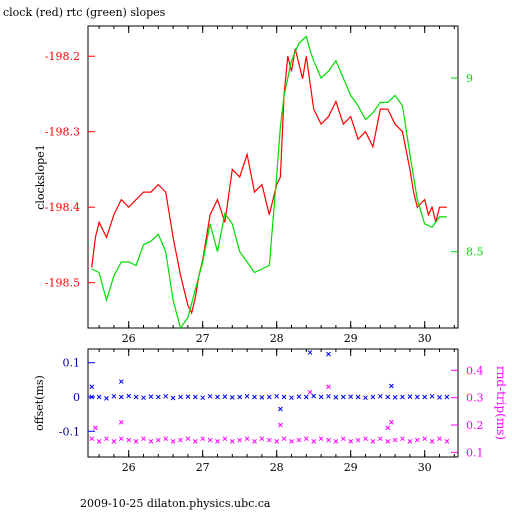  I want to click on y-tick-label: 0.1, so click(72, 363).